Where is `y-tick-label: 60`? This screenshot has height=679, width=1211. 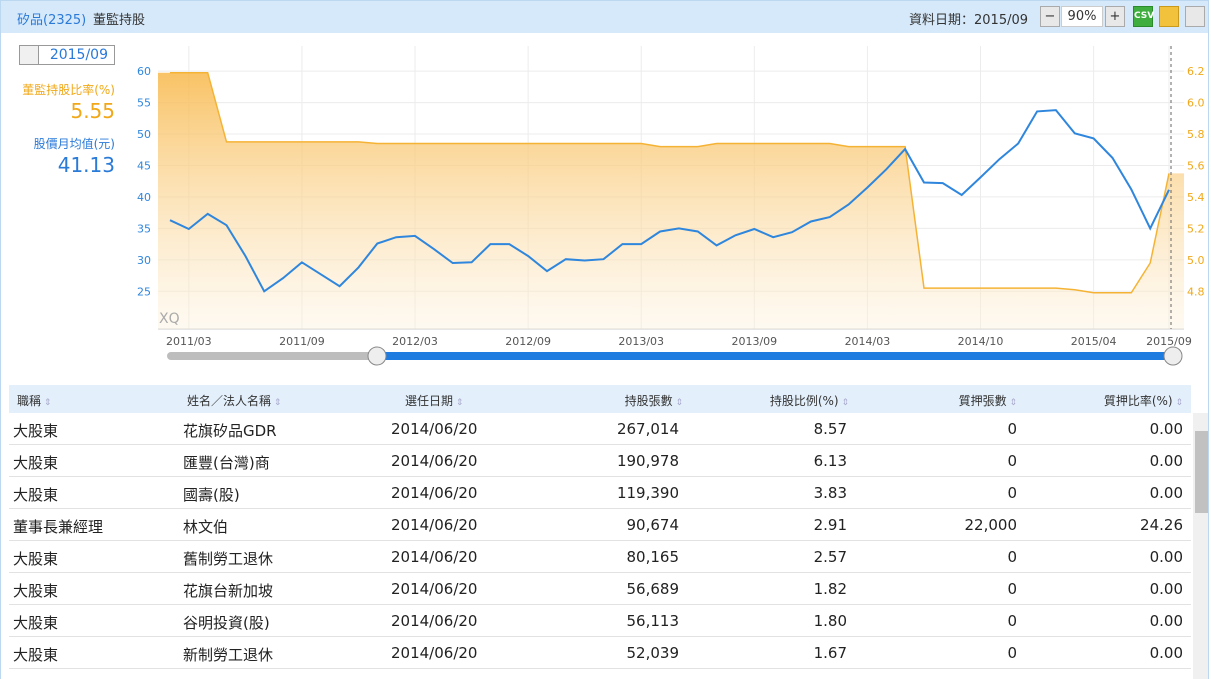 y-tick-label: 60 is located at coordinates (144, 71).